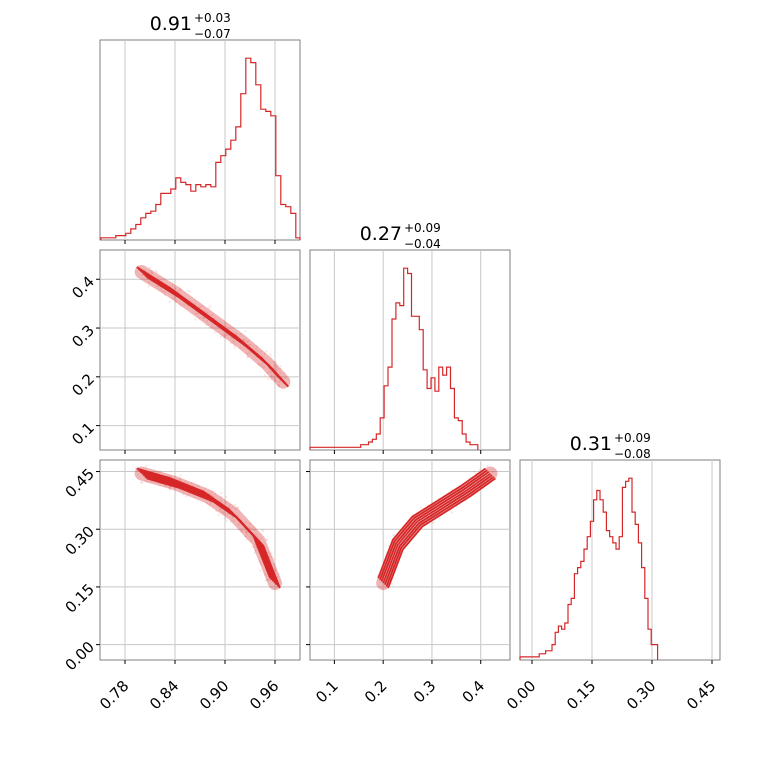 Image resolution: width=760 pixels, height=760 pixels. Describe the element at coordinates (212, 18) in the screenshot. I see `hist-1-1-title-plus: +0.03` at that location.